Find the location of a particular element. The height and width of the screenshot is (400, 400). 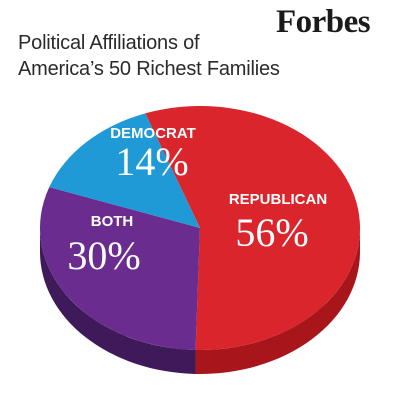

slice-label-democrat: DEMOCRAT is located at coordinates (153, 133).